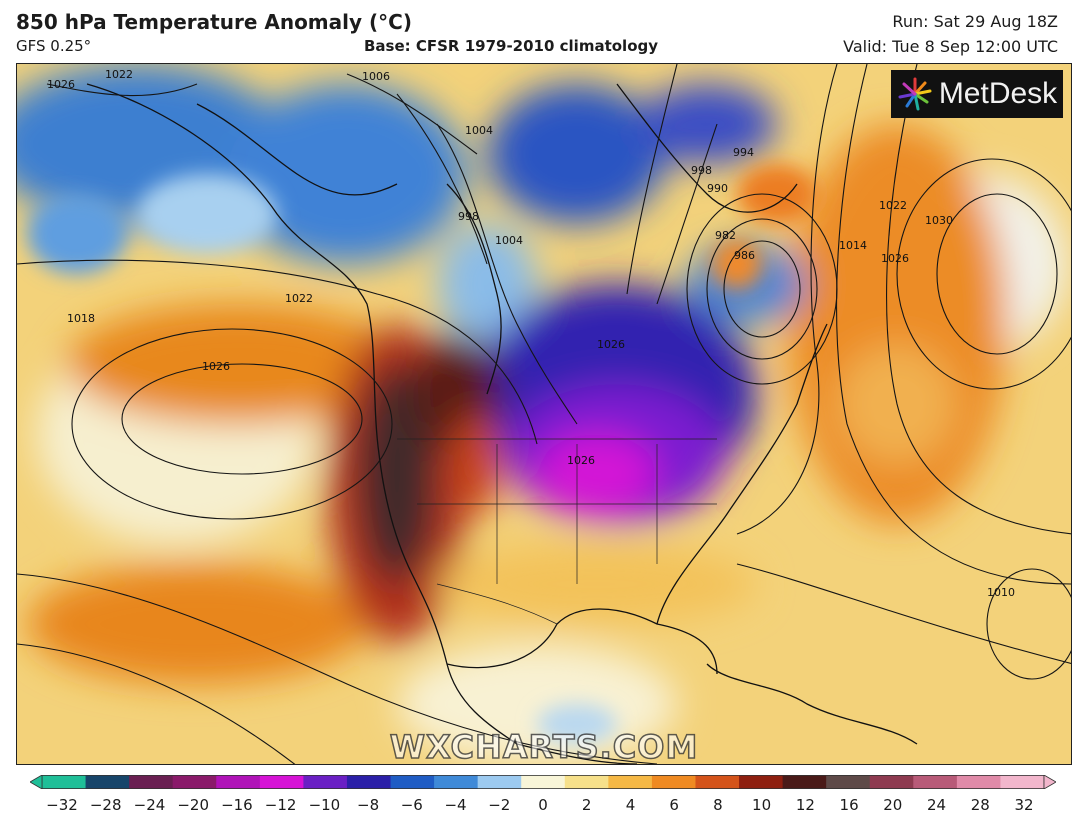 The width and height of the screenshot is (1074, 820). What do you see at coordinates (544, 746) in the screenshot?
I see `watermark: WXCHARTS.COM` at bounding box center [544, 746].